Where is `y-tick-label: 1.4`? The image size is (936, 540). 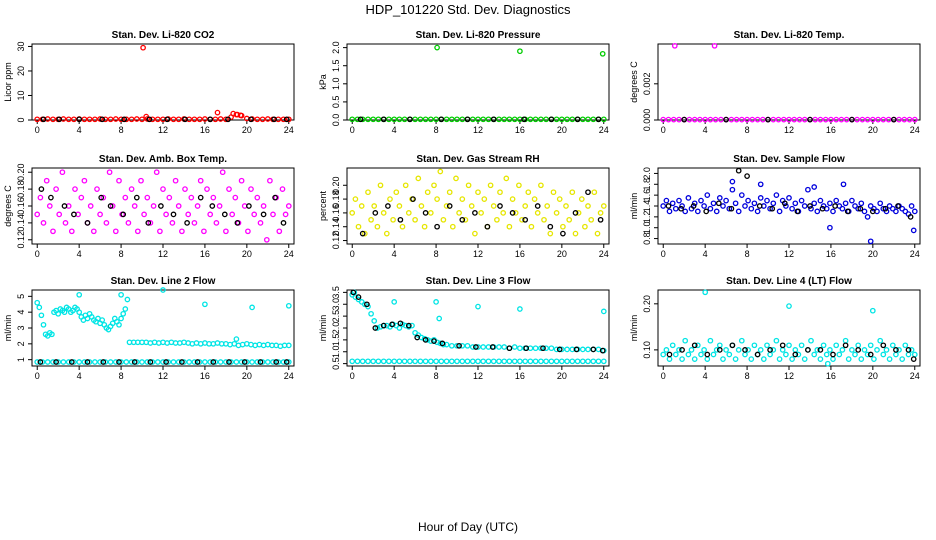
y-tick-label: 1.4 is located at coordinates (647, 206).